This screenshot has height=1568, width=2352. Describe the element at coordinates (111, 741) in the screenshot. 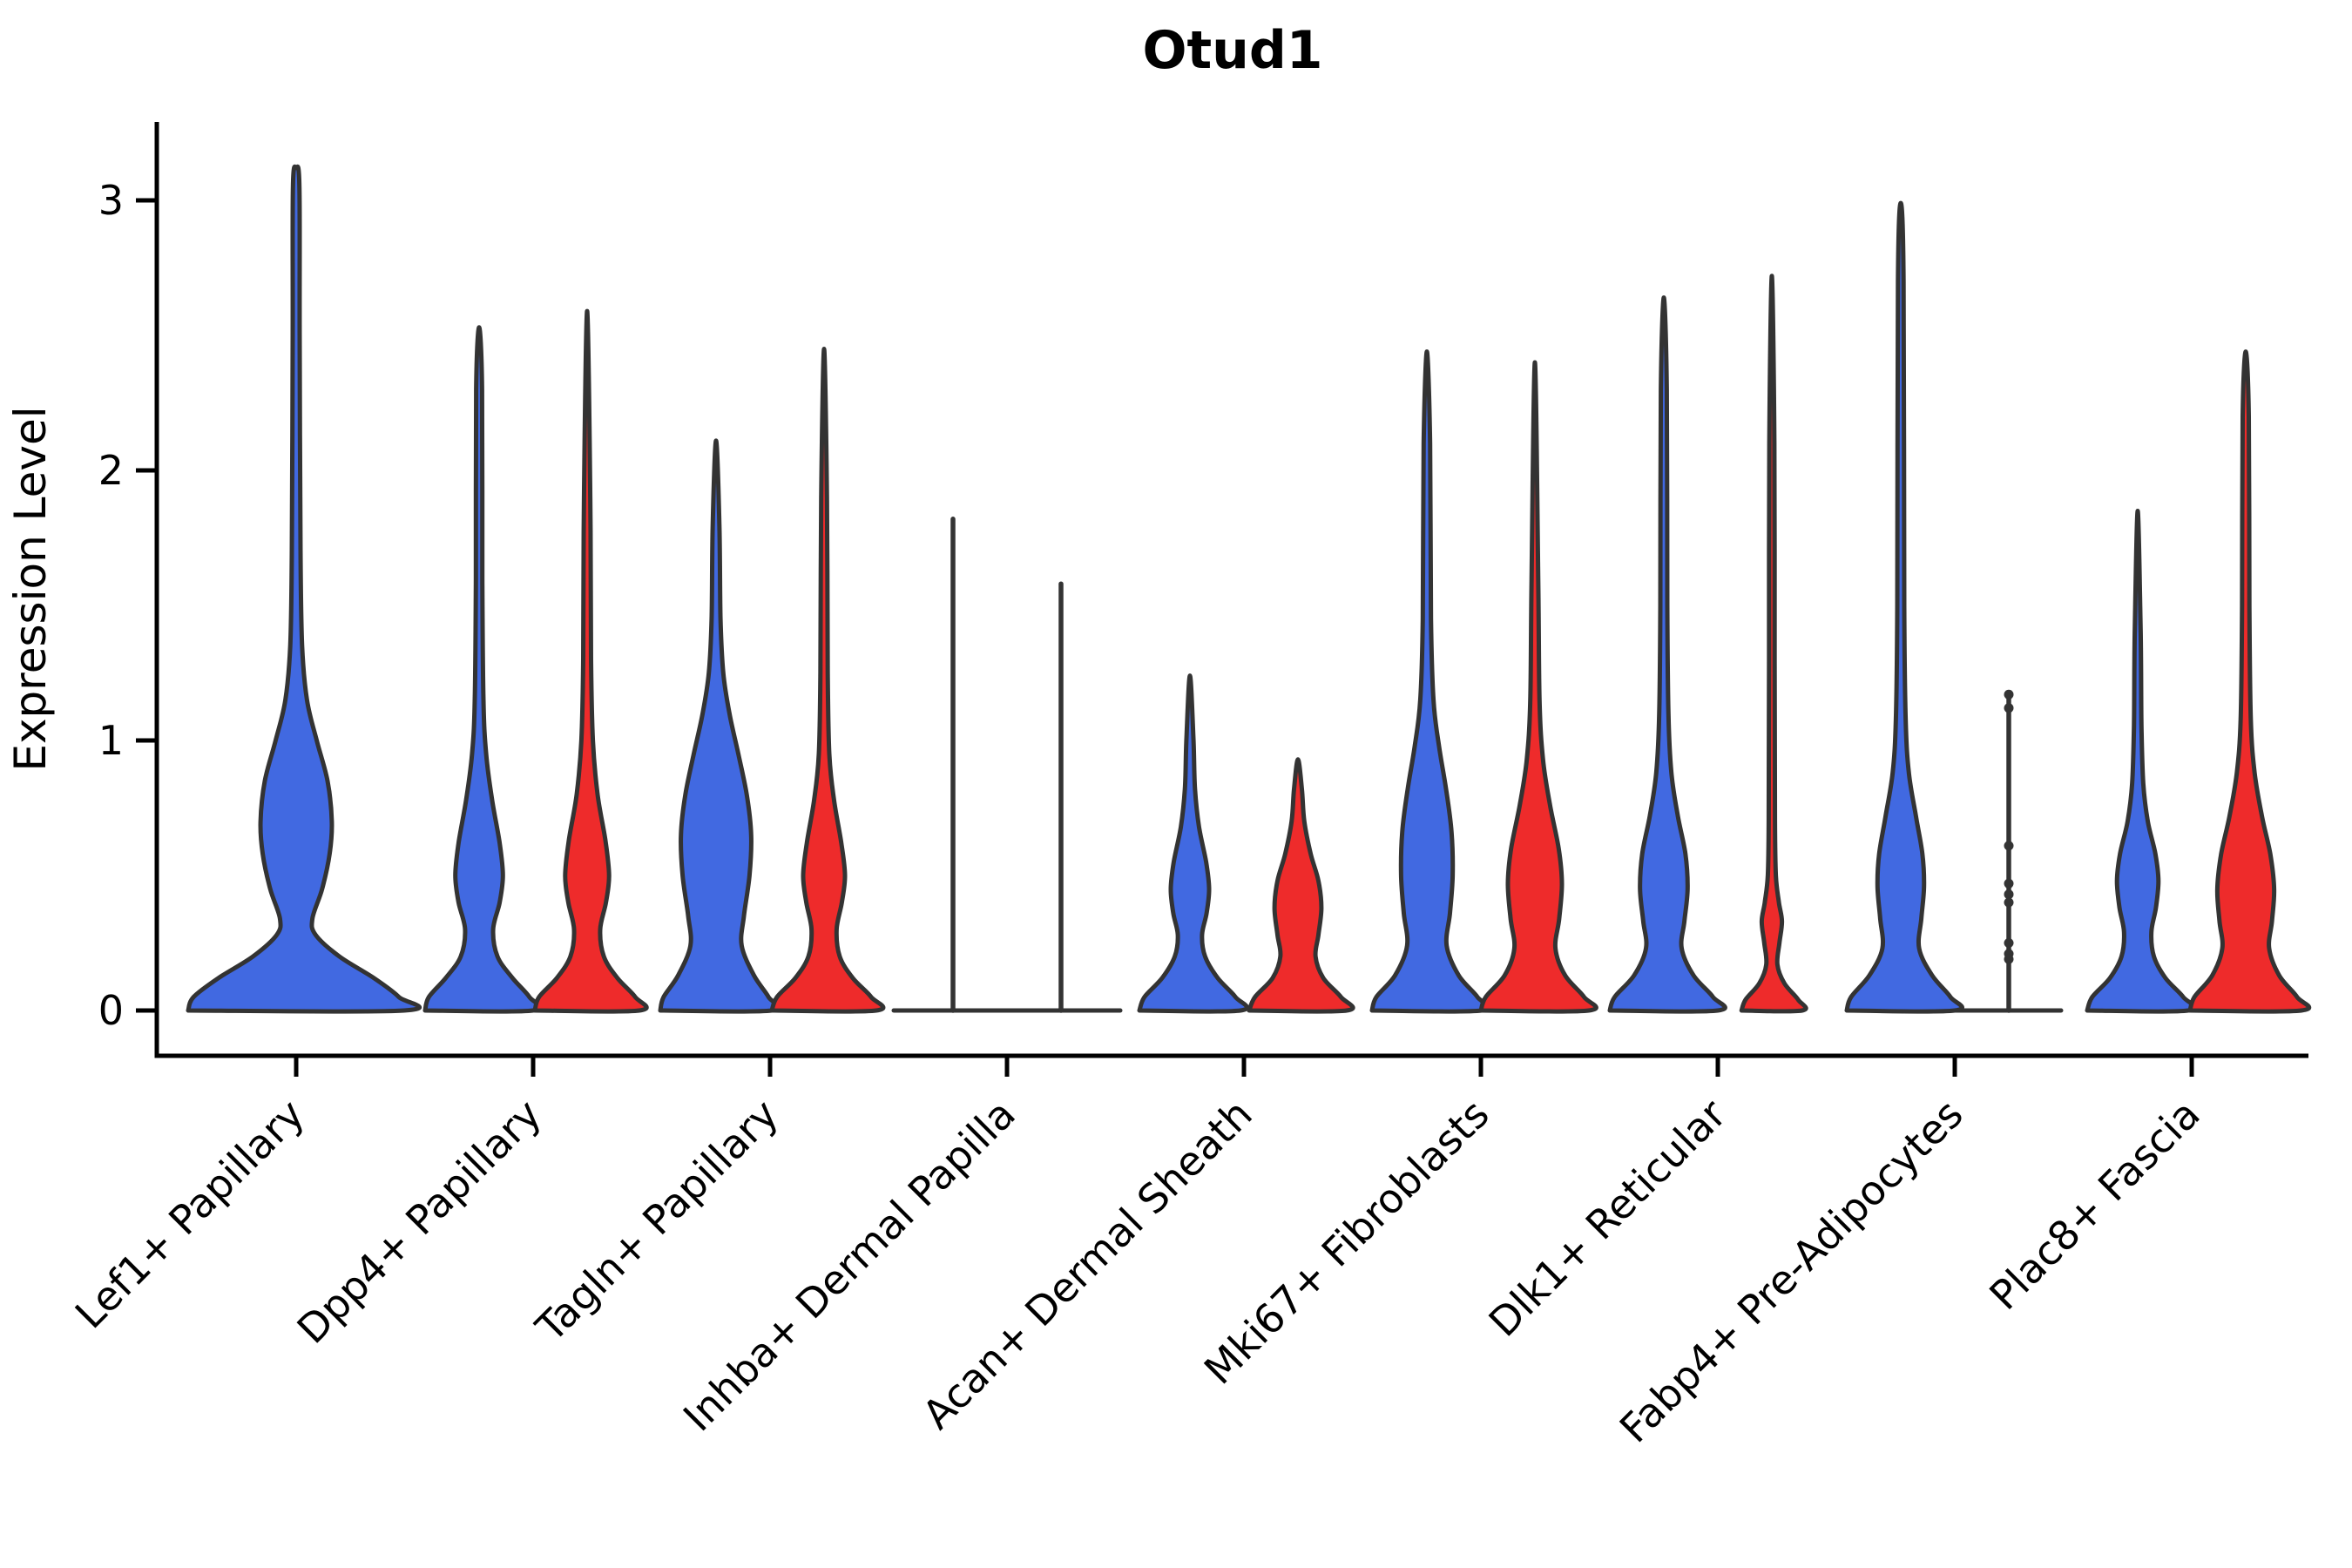

I see `y-tick-label-1: 1` at that location.